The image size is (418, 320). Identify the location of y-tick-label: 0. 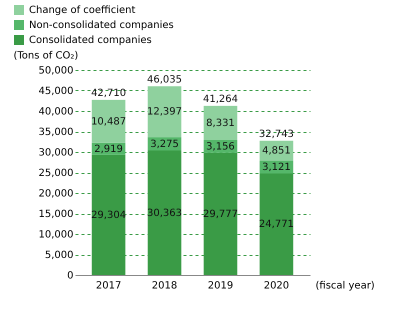
(70, 276).